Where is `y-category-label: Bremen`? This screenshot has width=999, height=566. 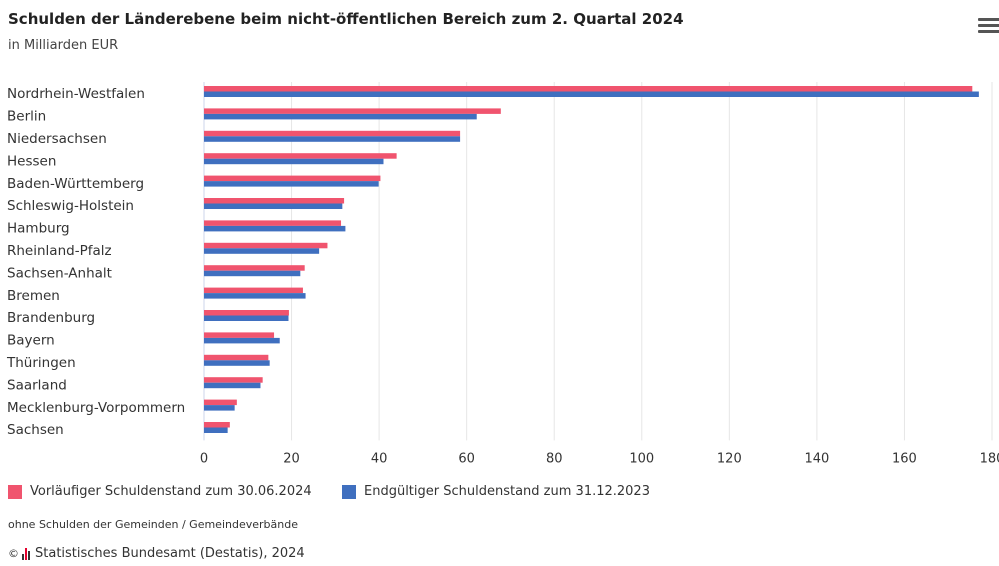 y-category-label: Bremen is located at coordinates (33, 296).